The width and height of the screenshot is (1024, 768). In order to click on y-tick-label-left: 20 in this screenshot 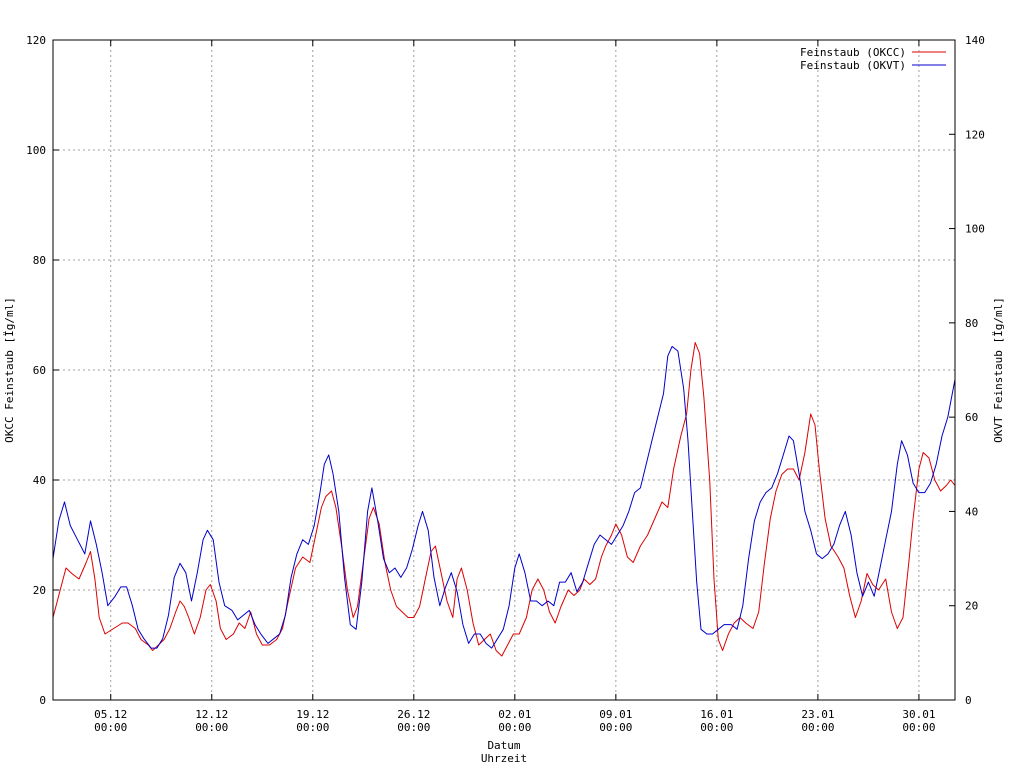, I will do `click(39, 590)`.